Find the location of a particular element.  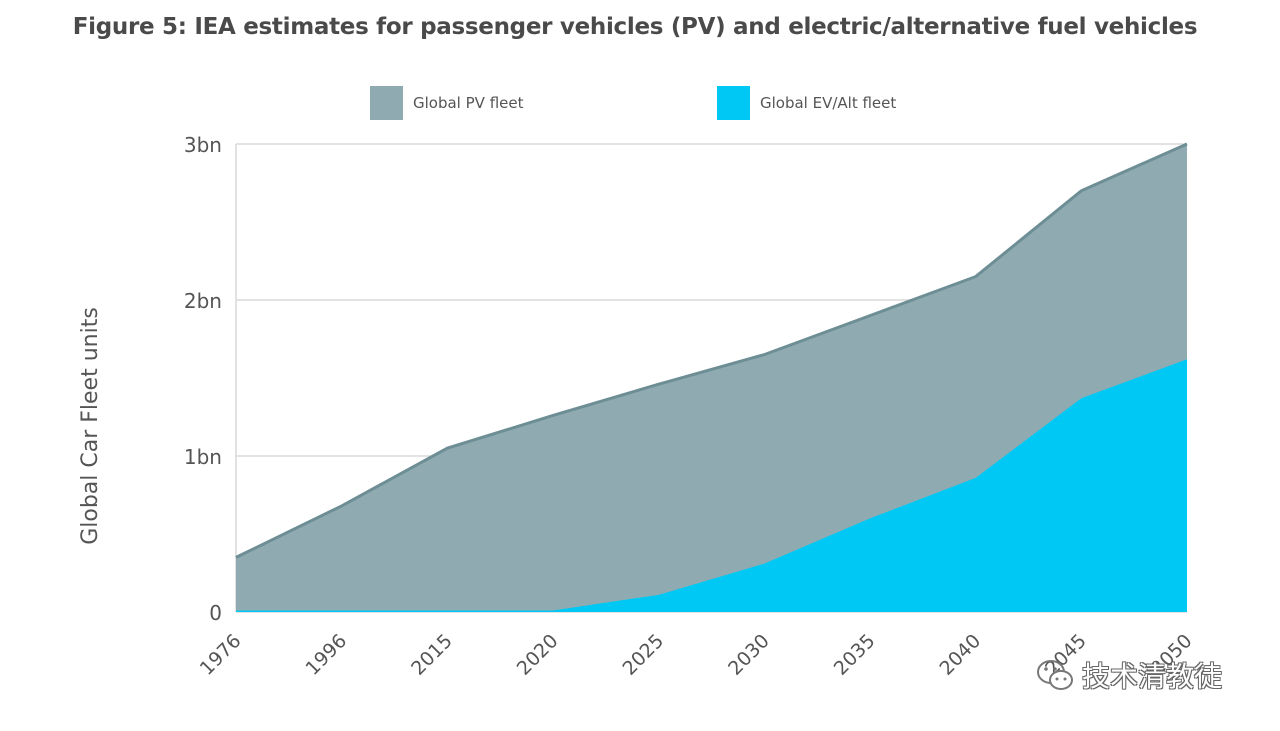

x-tick-label: 2030 is located at coordinates (749, 655).